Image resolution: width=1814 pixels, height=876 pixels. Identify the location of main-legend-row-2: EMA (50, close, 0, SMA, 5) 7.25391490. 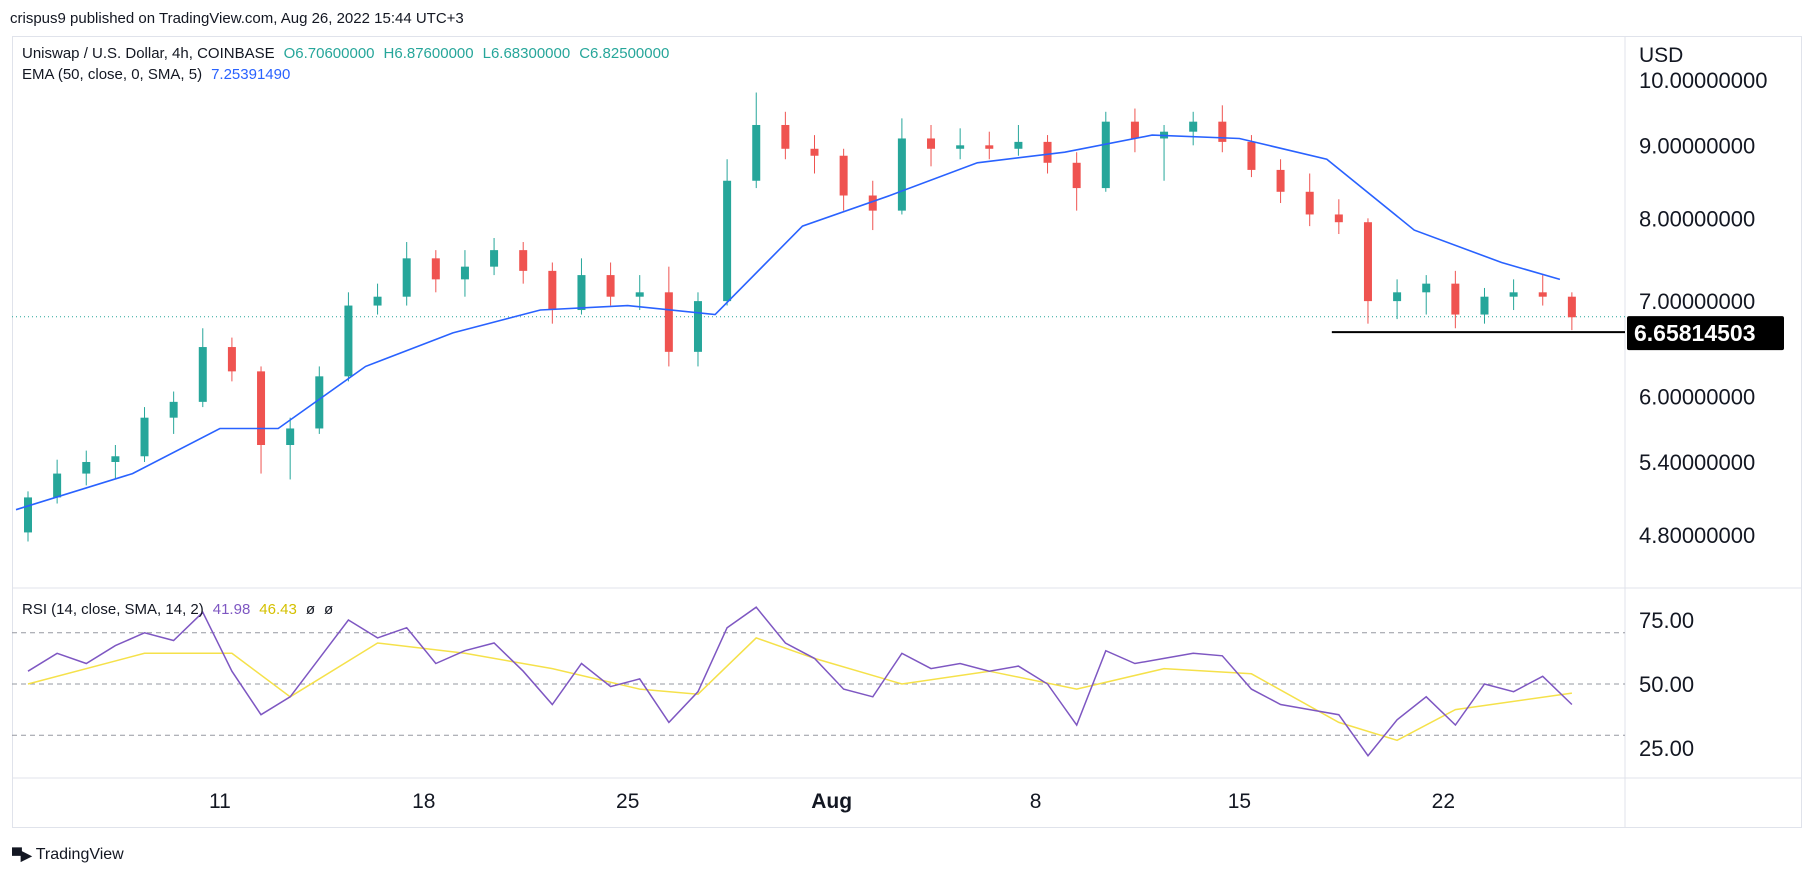
(160, 74).